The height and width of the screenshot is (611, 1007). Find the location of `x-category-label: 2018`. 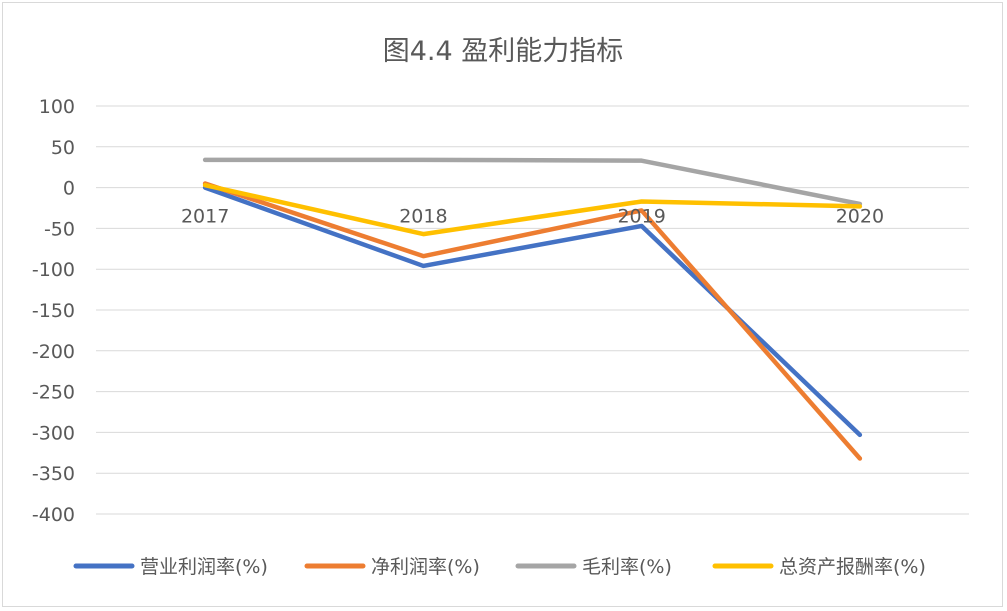

x-category-label: 2018 is located at coordinates (423, 217).